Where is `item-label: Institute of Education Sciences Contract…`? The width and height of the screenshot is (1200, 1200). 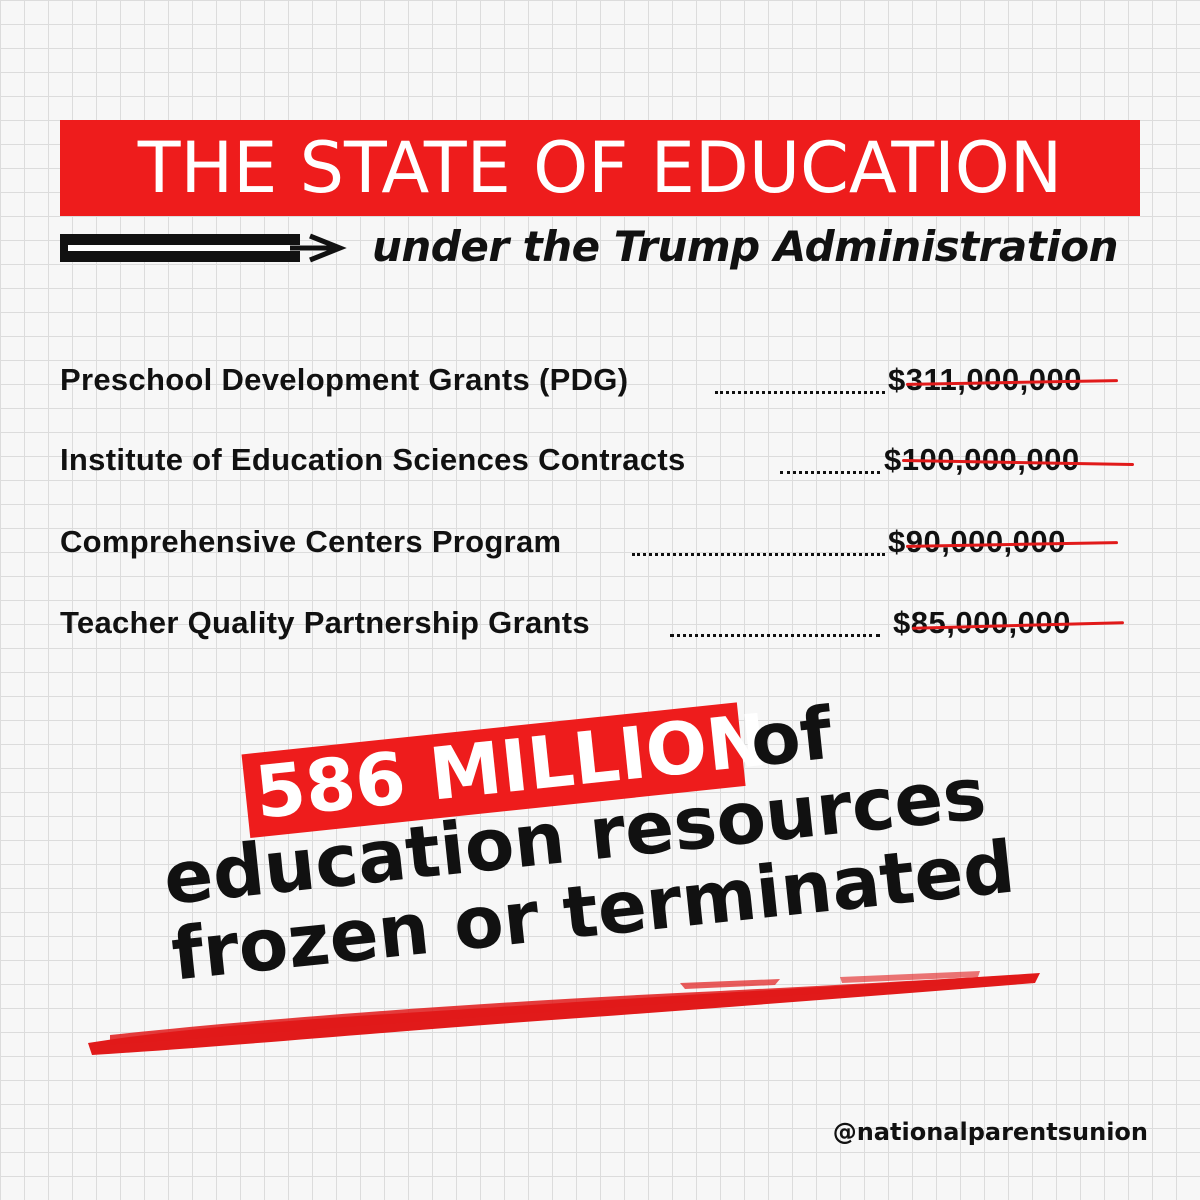
item-label: Institute of Education Sciences Contract… is located at coordinates (373, 459).